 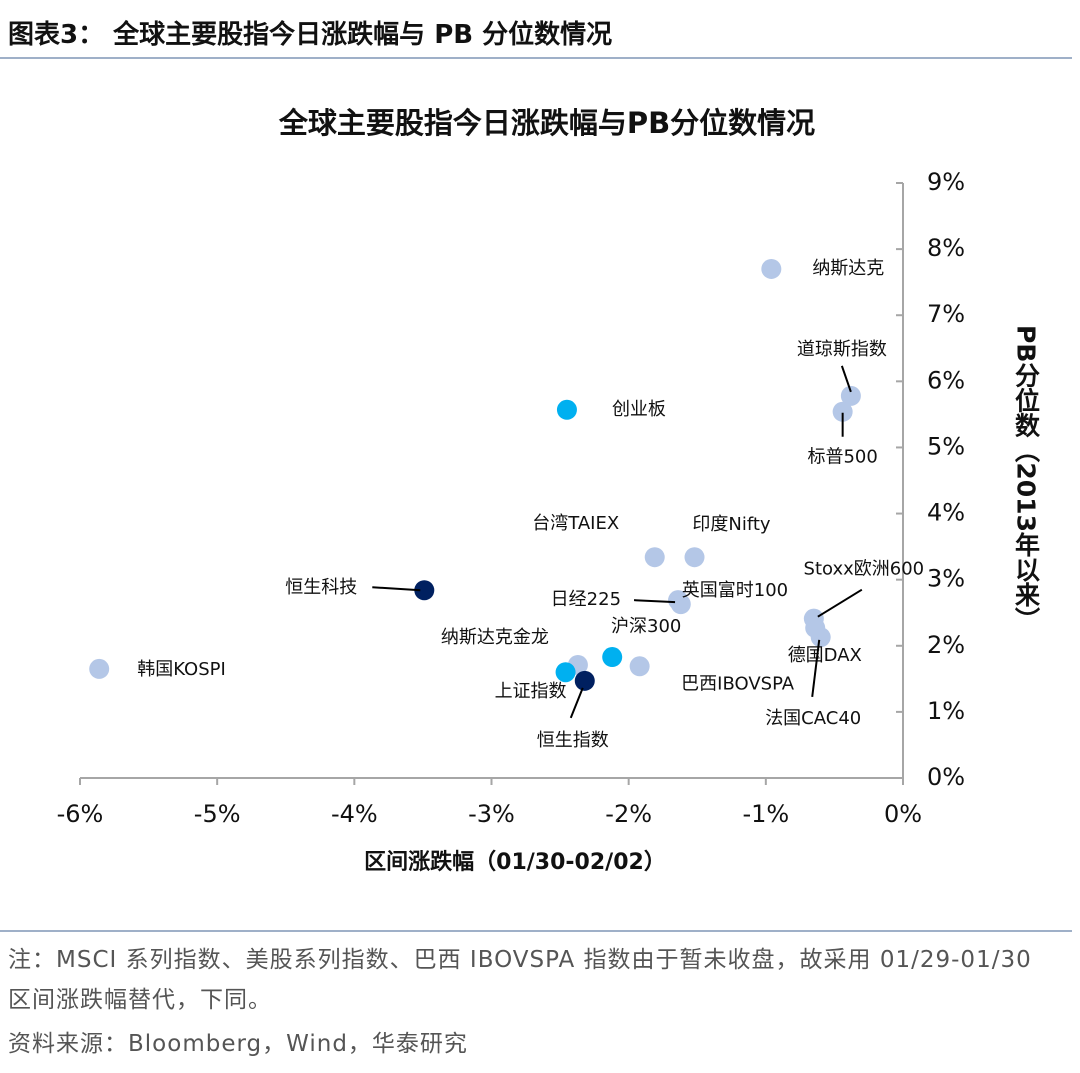 What do you see at coordinates (536, 931) in the screenshot?
I see `footer-rule` at bounding box center [536, 931].